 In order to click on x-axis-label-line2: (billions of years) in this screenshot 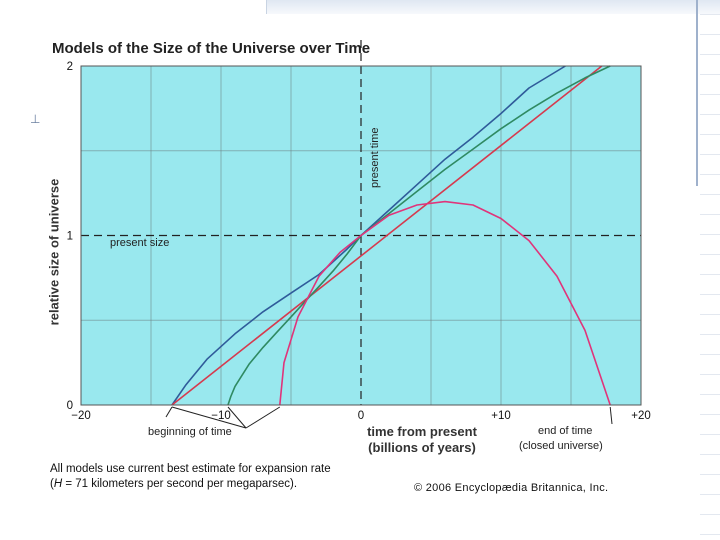, I will do `click(422, 447)`.